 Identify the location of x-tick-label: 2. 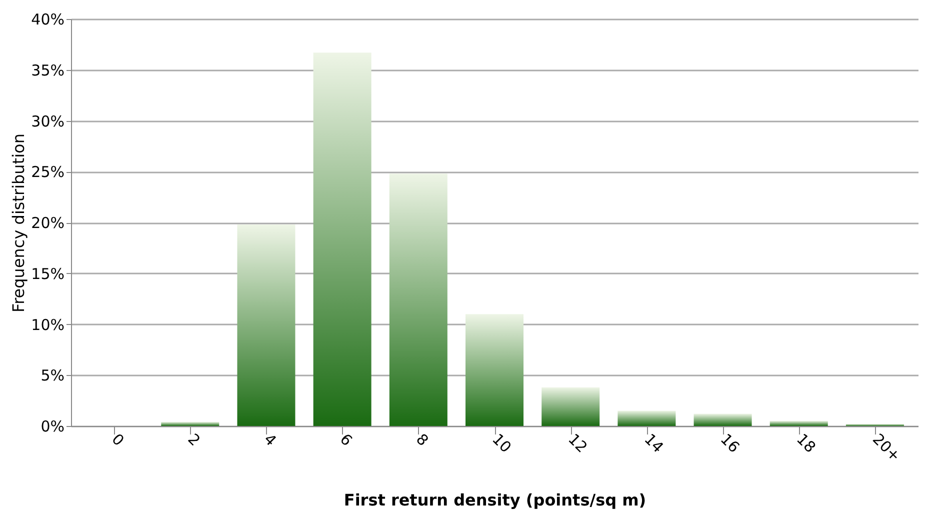
(194, 440).